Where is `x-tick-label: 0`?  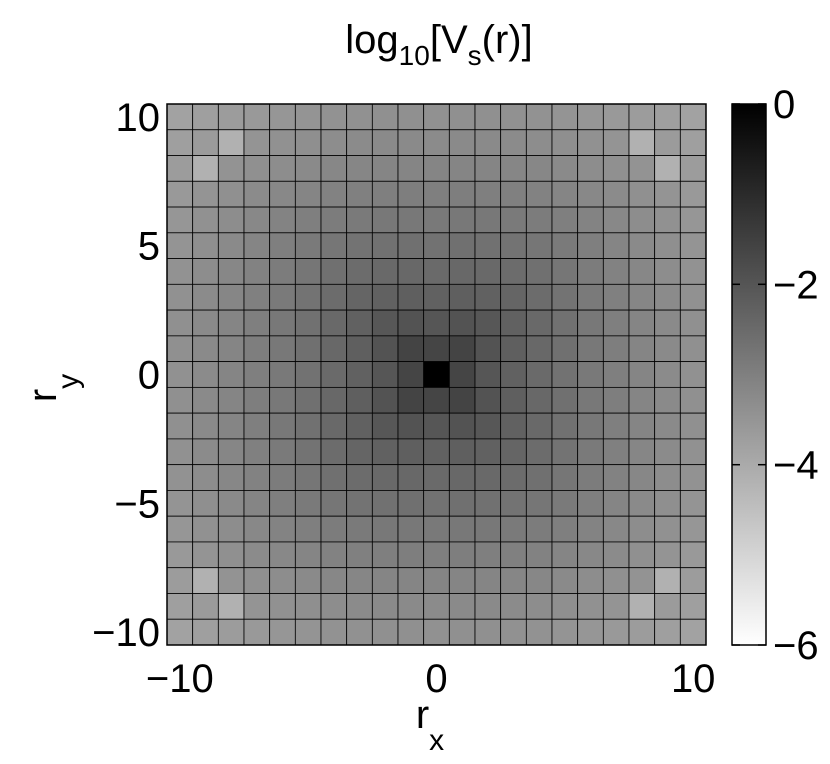 x-tick-label: 0 is located at coordinates (436, 679).